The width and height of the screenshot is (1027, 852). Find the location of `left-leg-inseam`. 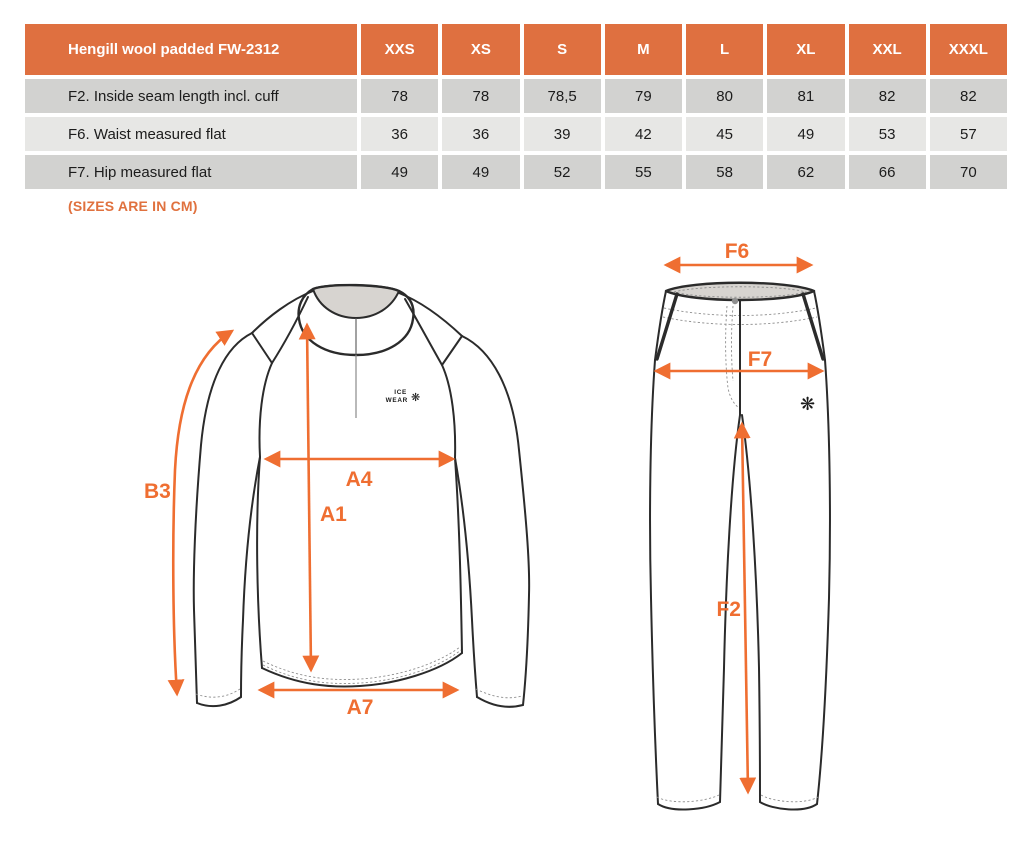

left-leg-inseam is located at coordinates (730, 608).